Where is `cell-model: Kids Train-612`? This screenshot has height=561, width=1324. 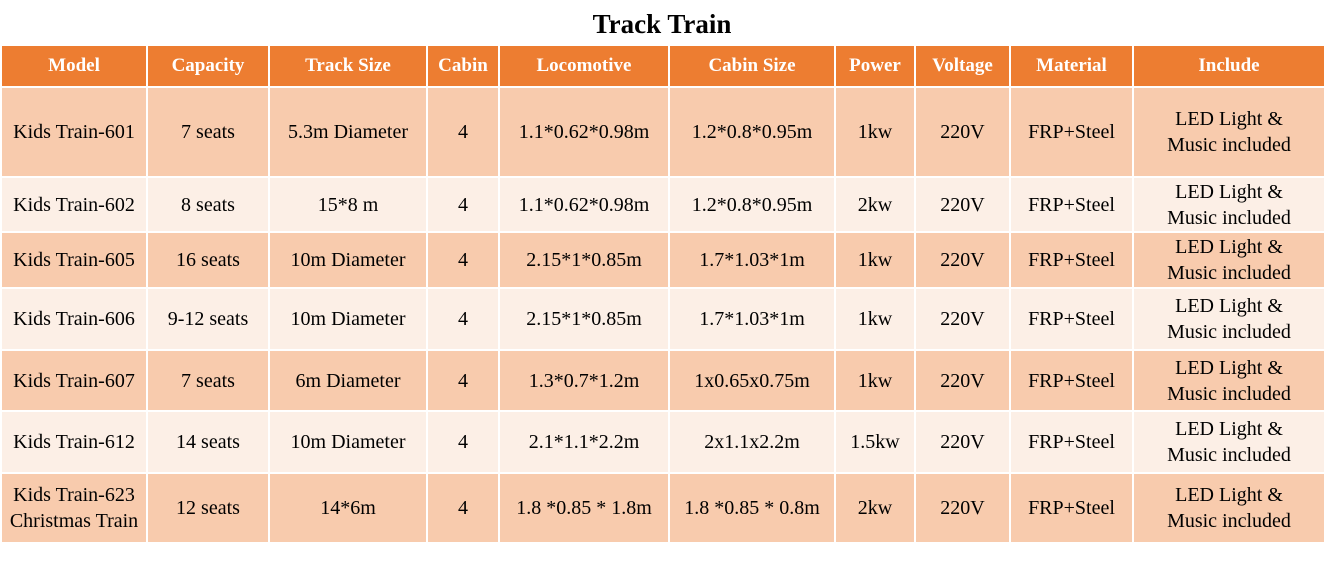
cell-model: Kids Train-612 is located at coordinates (74, 442).